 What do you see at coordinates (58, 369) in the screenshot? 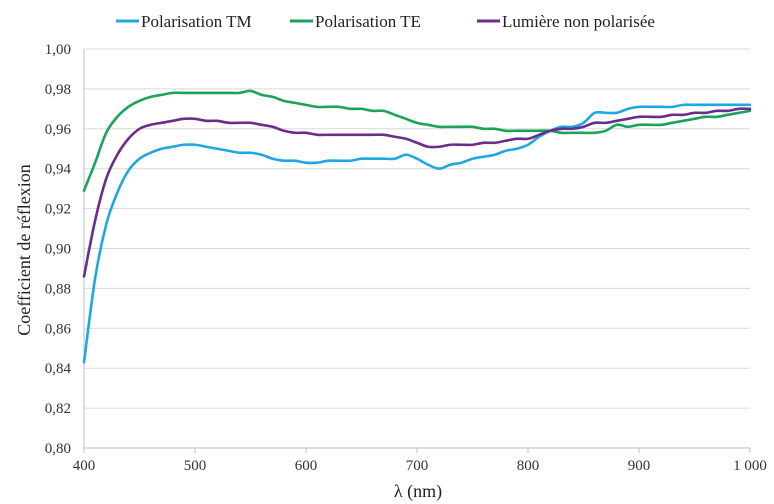
I see `y-tick-label: 0,84` at bounding box center [58, 369].